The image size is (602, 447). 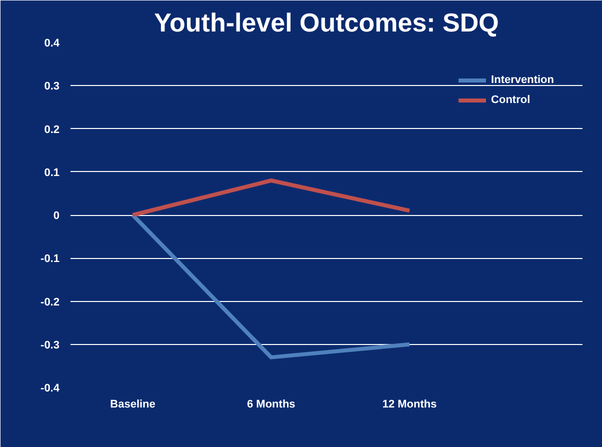 What do you see at coordinates (50, 302) in the screenshot?
I see `y-tick-label: -0.2` at bounding box center [50, 302].